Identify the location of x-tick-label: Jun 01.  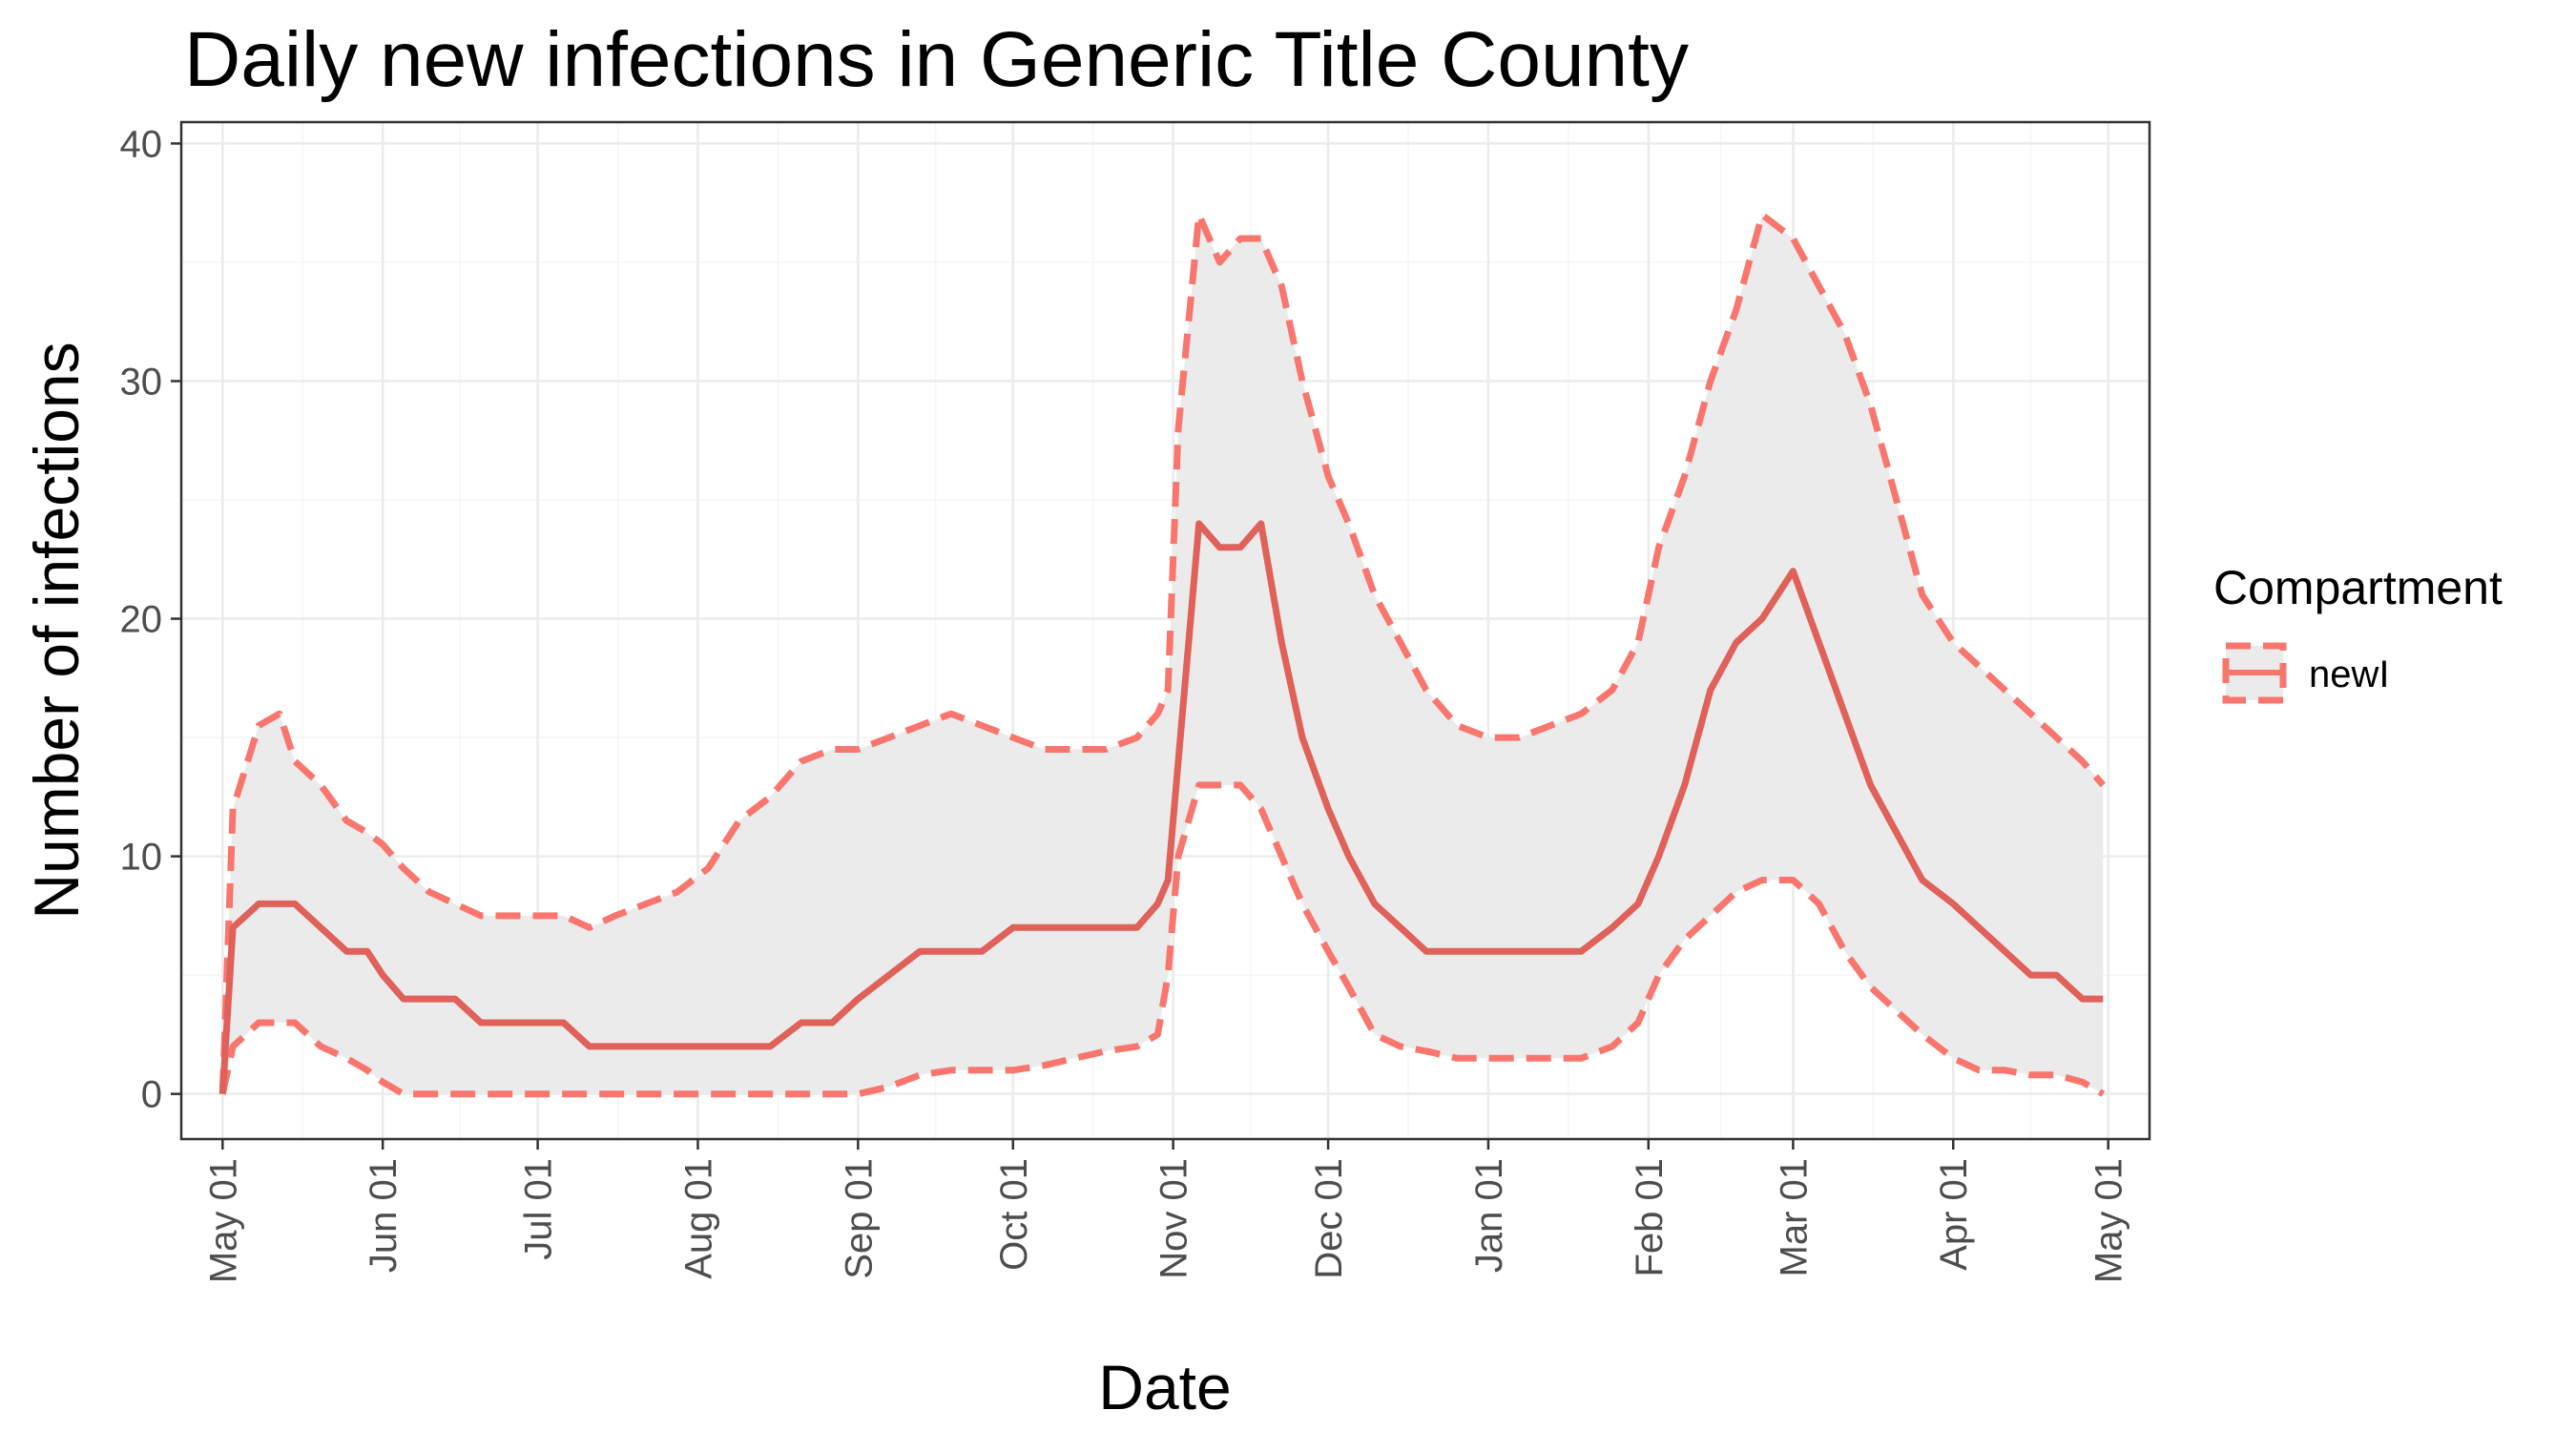
(384, 1215).